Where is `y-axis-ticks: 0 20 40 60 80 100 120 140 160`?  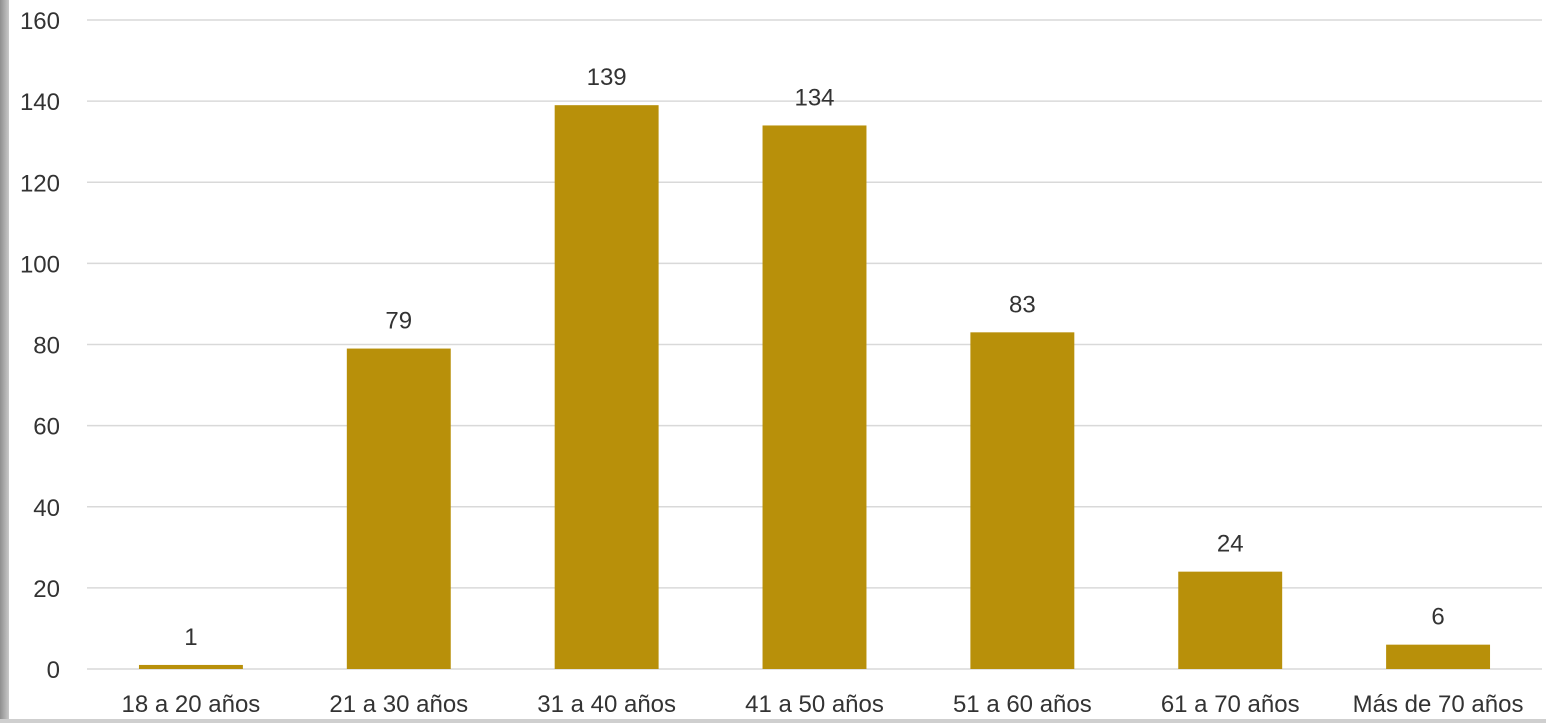 y-axis-ticks: 0 20 40 60 80 100 120 140 160 is located at coordinates (40, 346).